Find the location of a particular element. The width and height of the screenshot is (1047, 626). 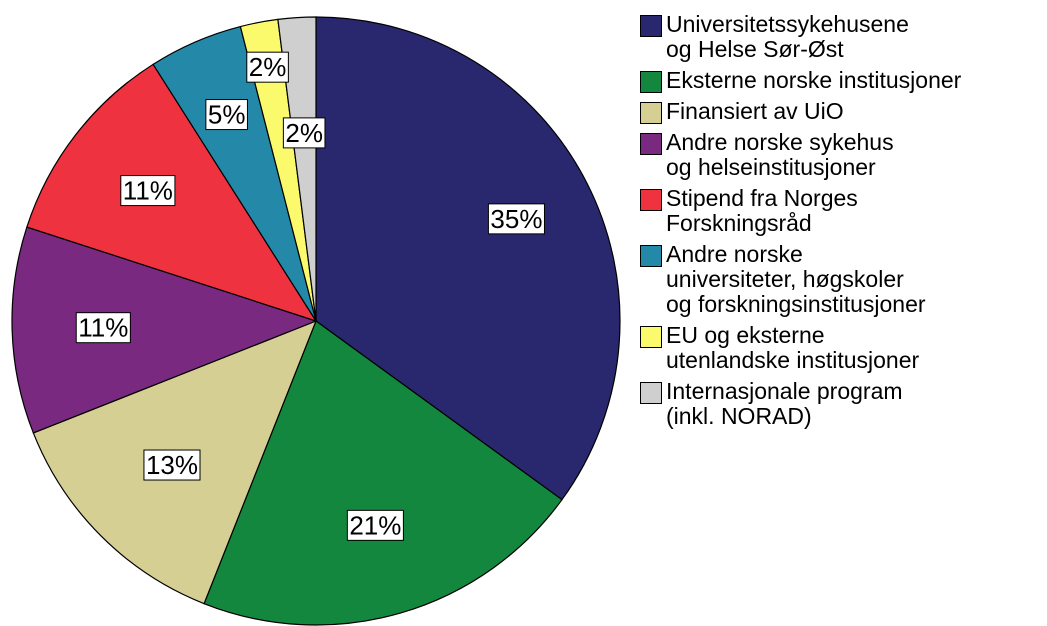

legend-label: Internasjonale program (inkl. NORAD) is located at coordinates (784, 403).